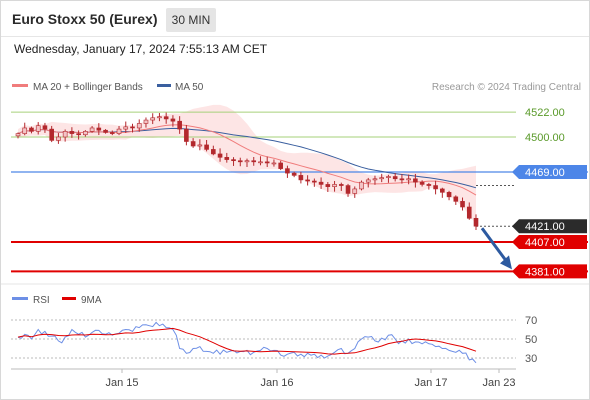 This screenshot has width=590, height=400. I want to click on x-tick-label: Jan 23, so click(498, 383).